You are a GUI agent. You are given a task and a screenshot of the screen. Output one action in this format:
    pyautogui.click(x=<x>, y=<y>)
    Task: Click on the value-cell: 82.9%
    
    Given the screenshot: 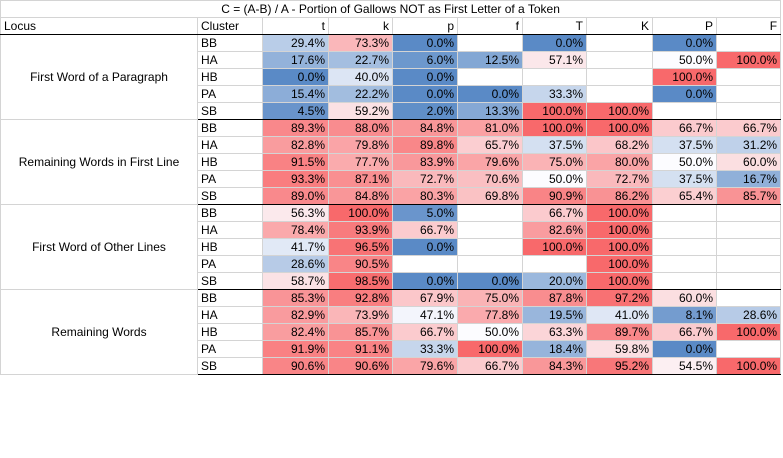 What is the action you would take?
    pyautogui.click(x=295, y=315)
    